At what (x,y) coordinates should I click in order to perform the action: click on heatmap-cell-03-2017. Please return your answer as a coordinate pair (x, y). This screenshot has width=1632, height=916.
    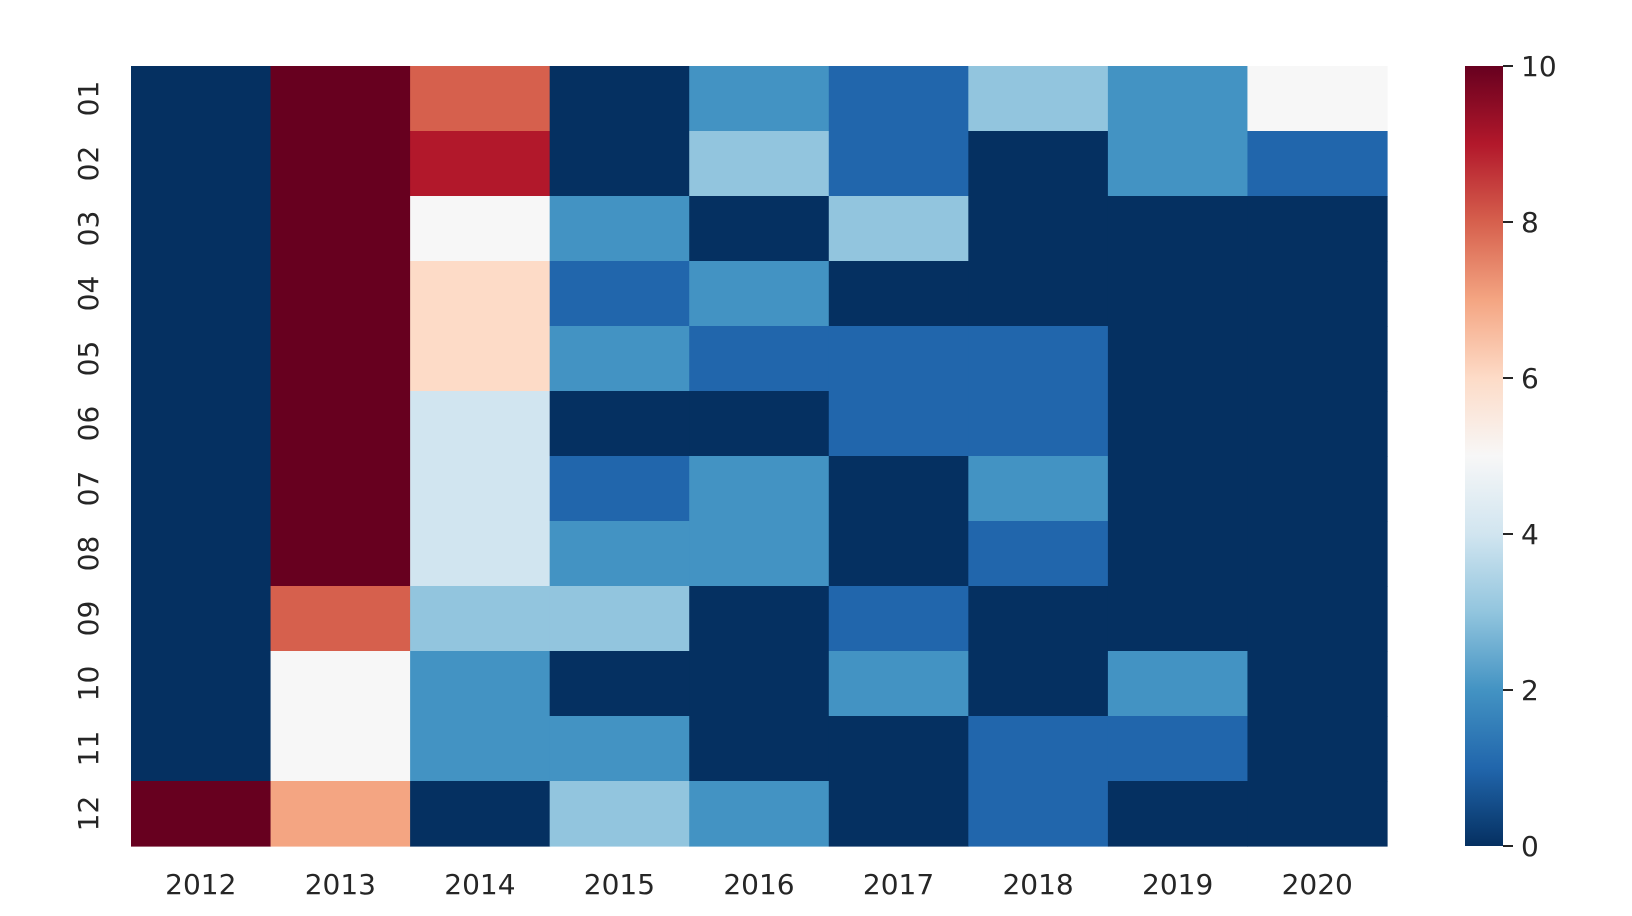
    Looking at the image, I should click on (898, 229).